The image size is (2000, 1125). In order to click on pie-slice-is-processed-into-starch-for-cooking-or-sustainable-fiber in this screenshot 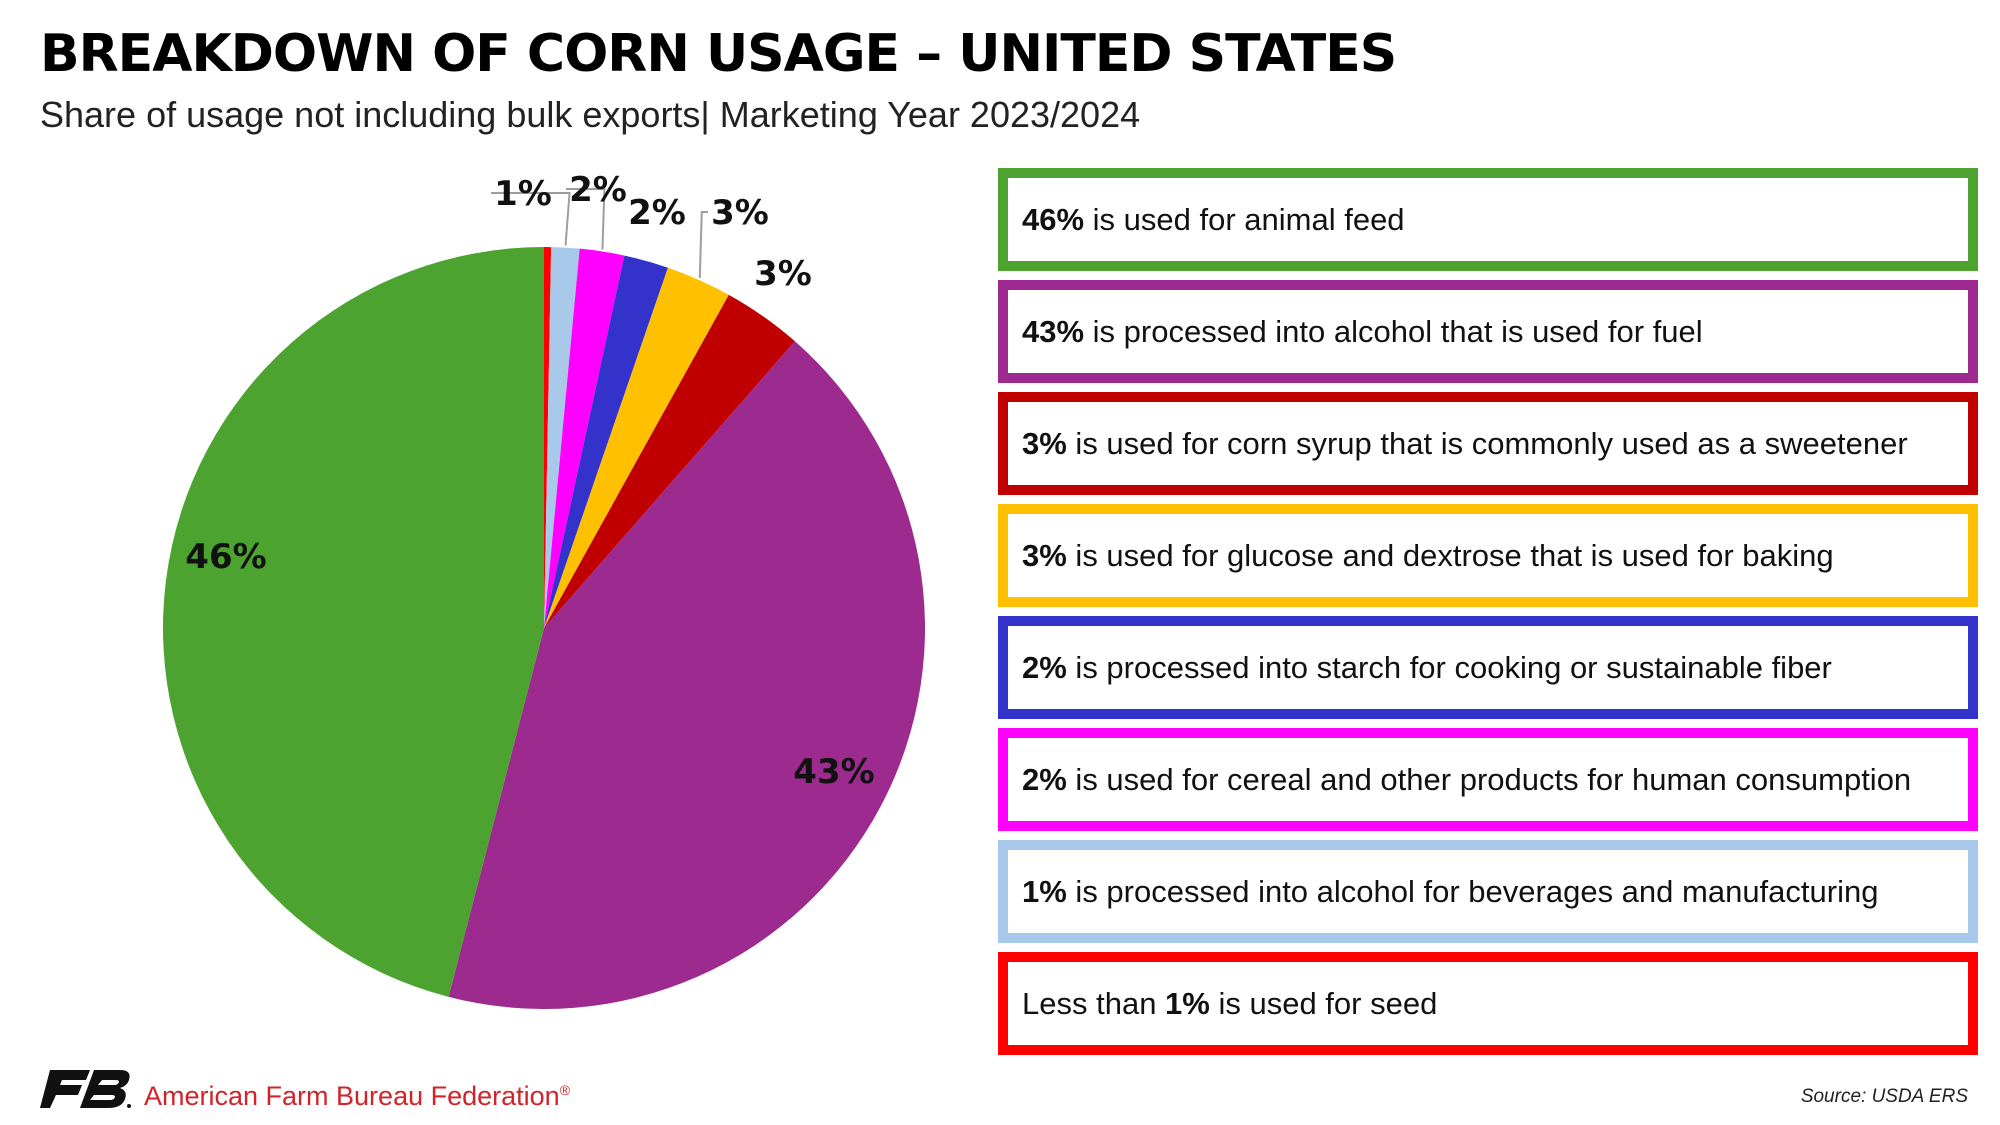, I will do `click(606, 442)`.